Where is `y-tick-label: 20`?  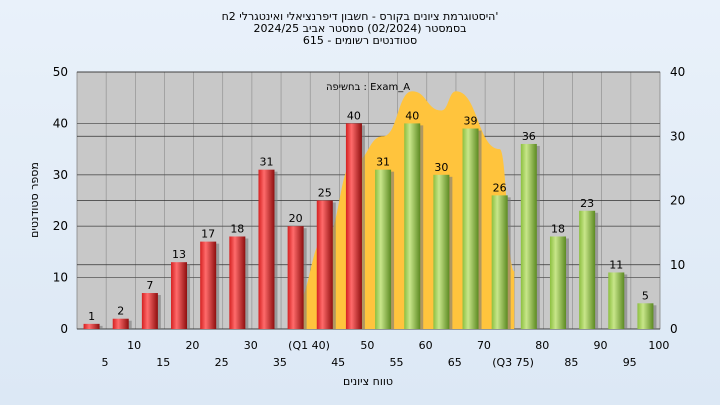 y-tick-label: 20 is located at coordinates (60, 226).